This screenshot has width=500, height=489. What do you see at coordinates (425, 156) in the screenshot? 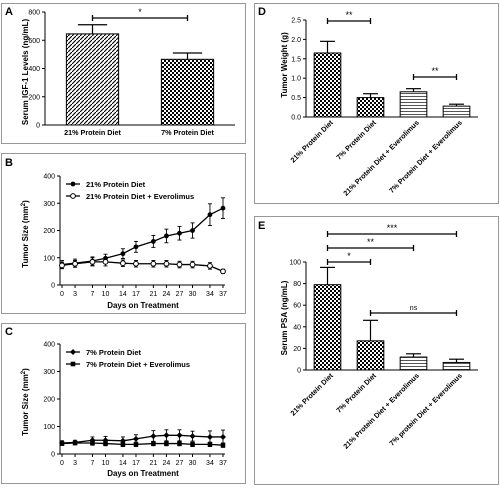
I see `panel-d-category-label: 7% Protein Diet + Everolimus` at bounding box center [425, 156].